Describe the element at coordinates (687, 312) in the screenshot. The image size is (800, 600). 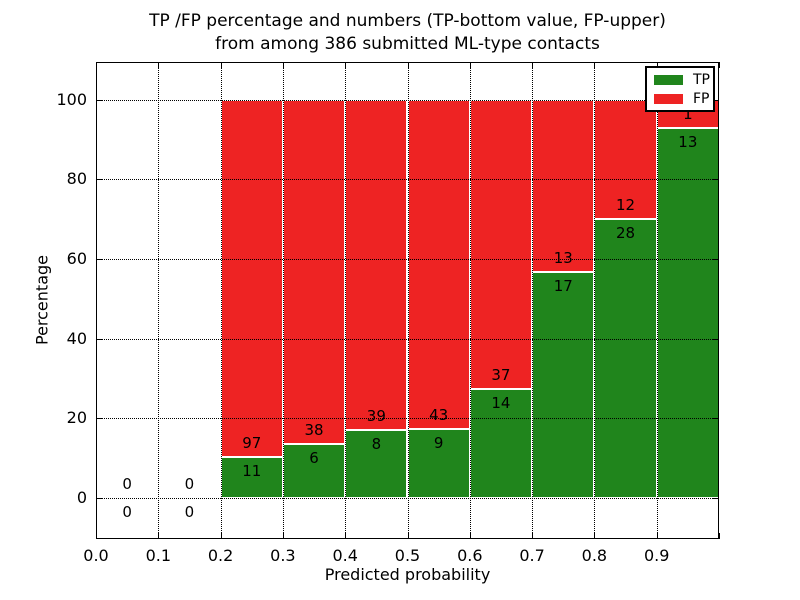
I see `tp-bar-0.9-1.0` at that location.